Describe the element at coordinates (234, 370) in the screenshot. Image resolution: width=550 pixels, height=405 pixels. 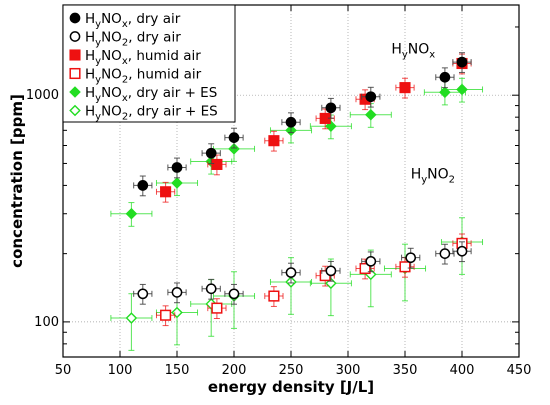
I see `x-tick-label: 200` at that location.